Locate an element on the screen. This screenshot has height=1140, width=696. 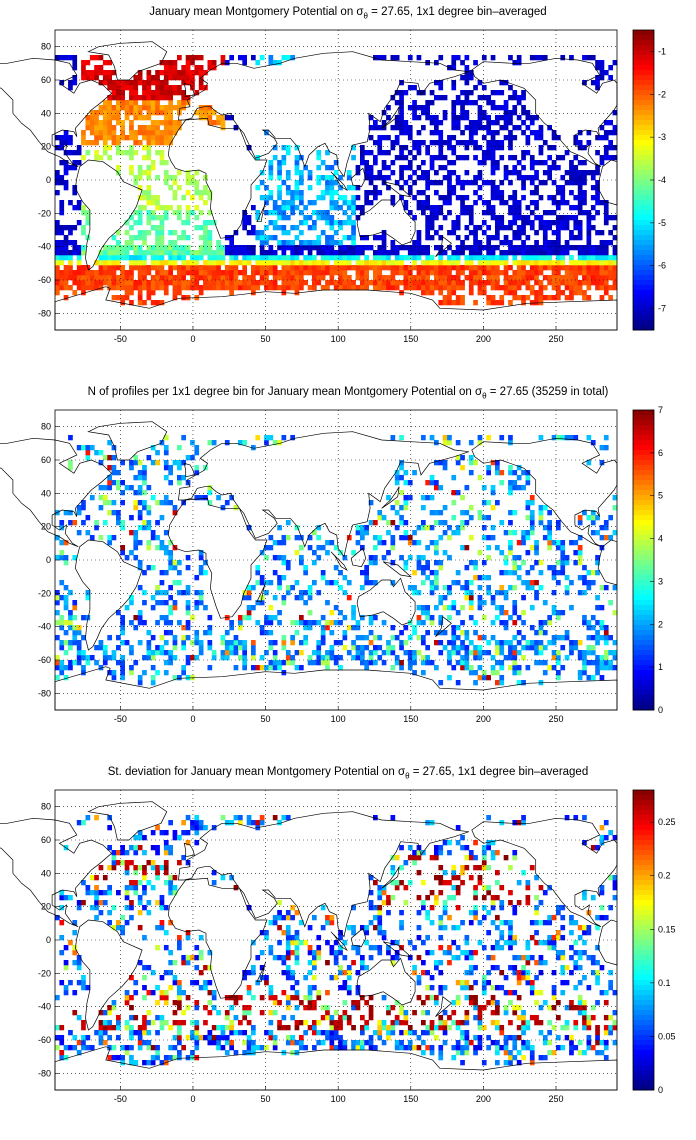
colorbar-tick-label: -1 is located at coordinates (662, 51).